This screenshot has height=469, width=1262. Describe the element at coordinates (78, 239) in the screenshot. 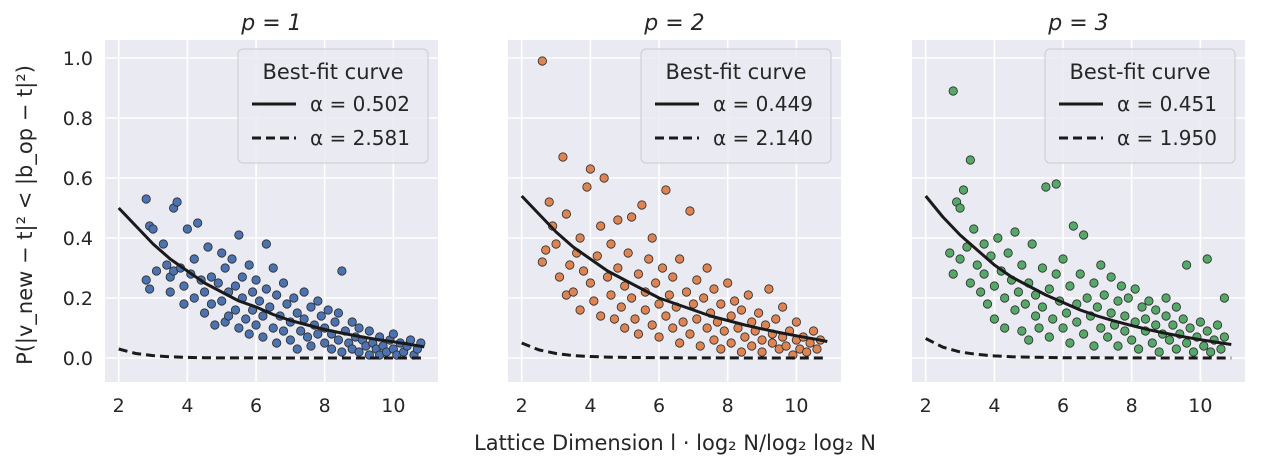

I see `y-tick-label: 0.4` at that location.